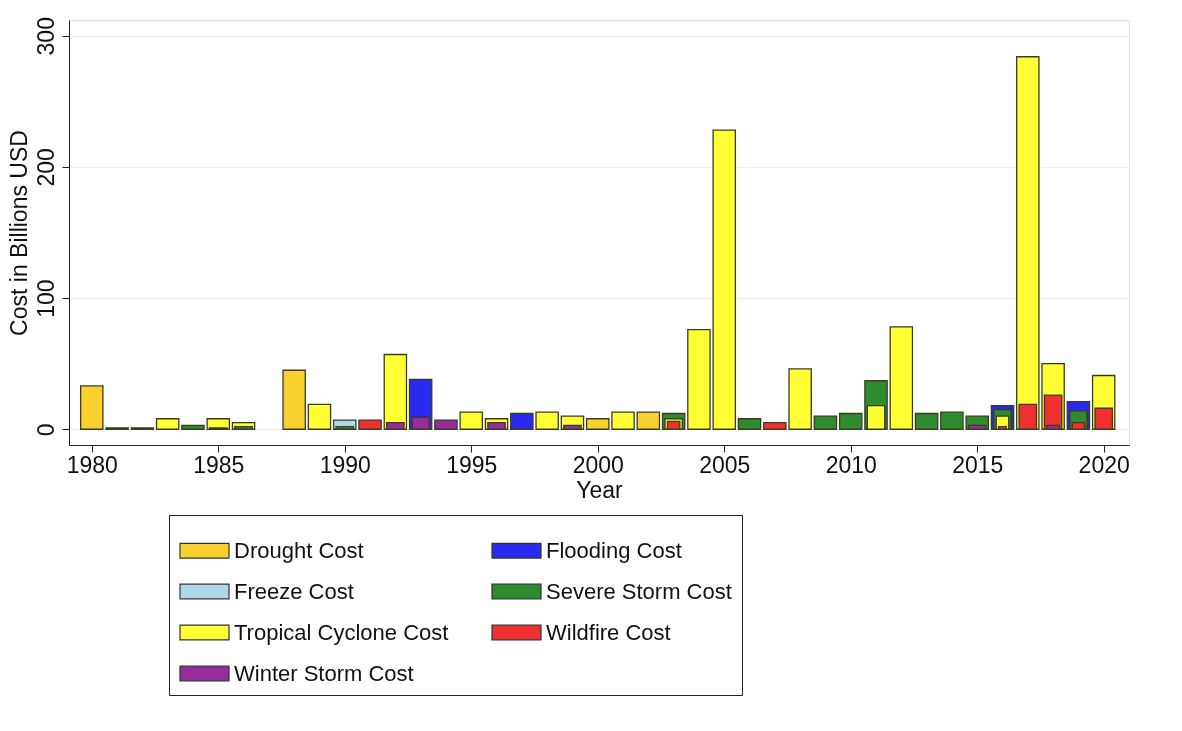 The height and width of the screenshot is (731, 1182). I want to click on y-tick-label: 300, so click(45, 36).